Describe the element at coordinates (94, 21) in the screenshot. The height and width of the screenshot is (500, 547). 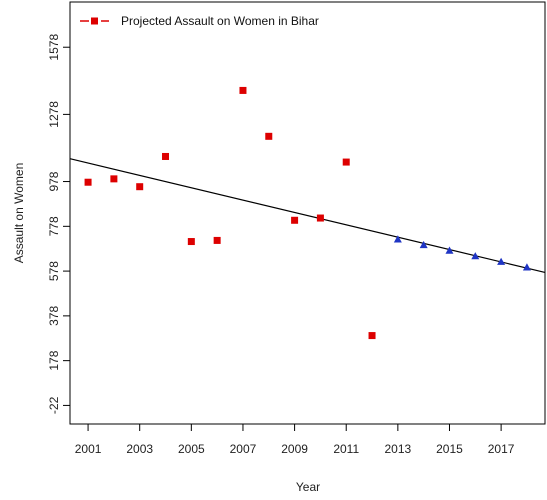
I see `legend-square-marker` at that location.